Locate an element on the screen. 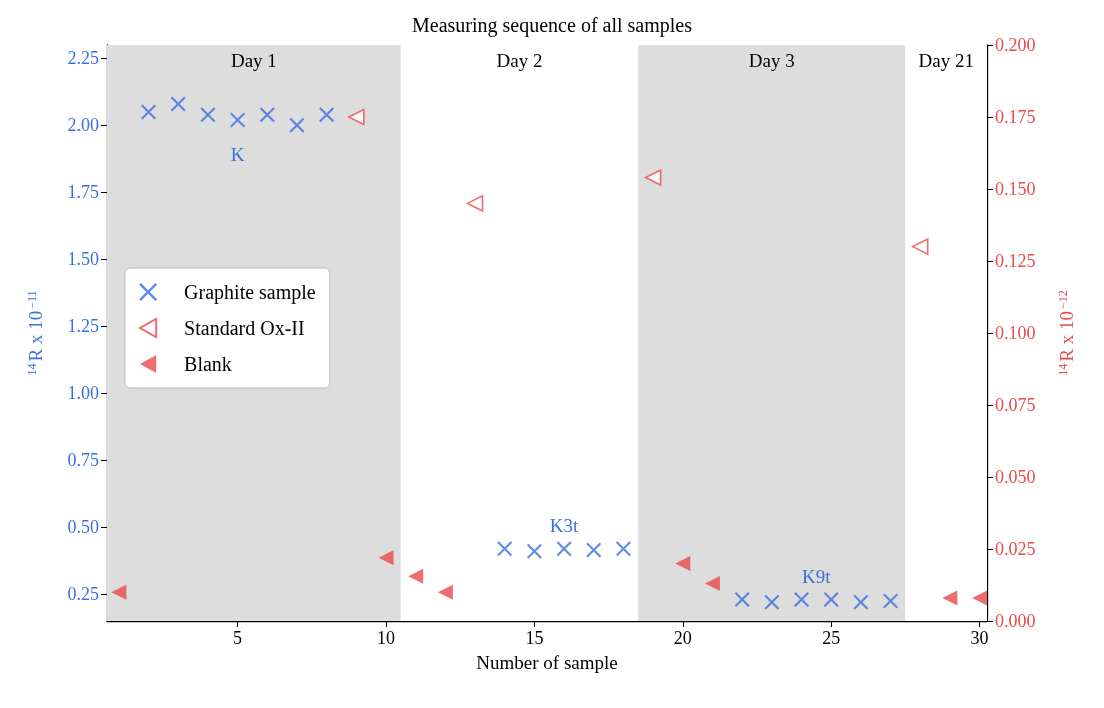 The height and width of the screenshot is (708, 1104). y-tick-label: 0.50 is located at coordinates (83, 527).